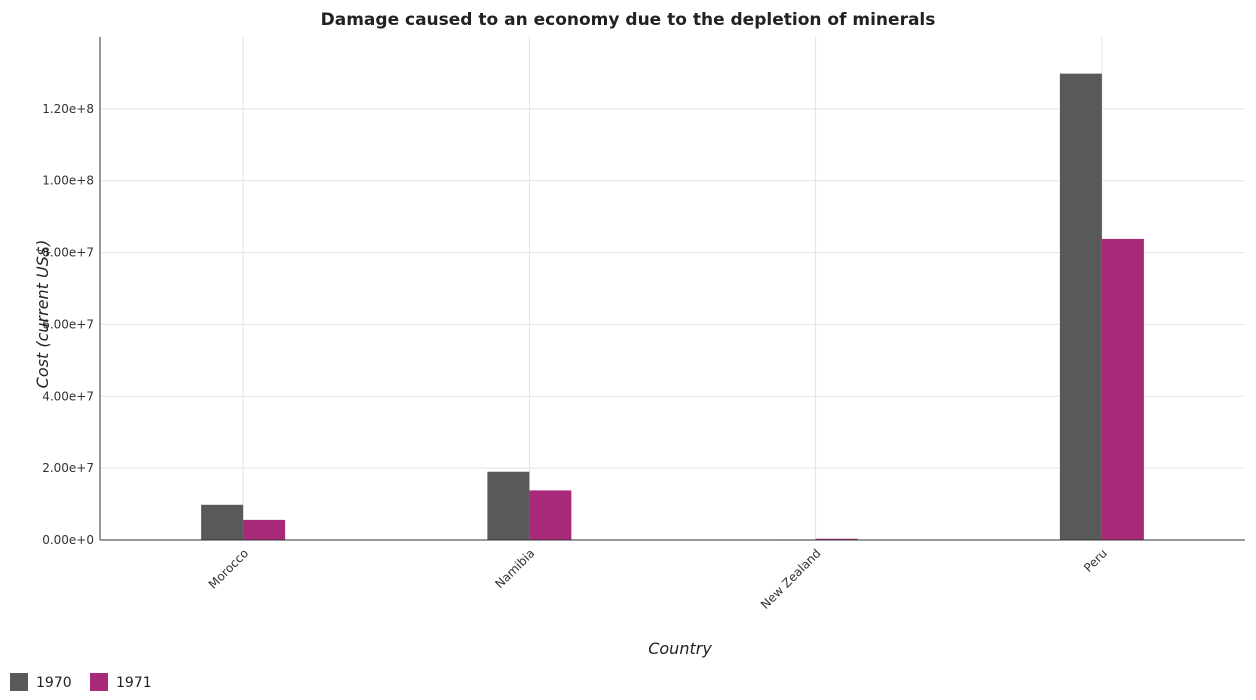 Image resolution: width=1256 pixels, height=700 pixels. I want to click on y-tick-label: 4.00e+7, so click(68, 396).